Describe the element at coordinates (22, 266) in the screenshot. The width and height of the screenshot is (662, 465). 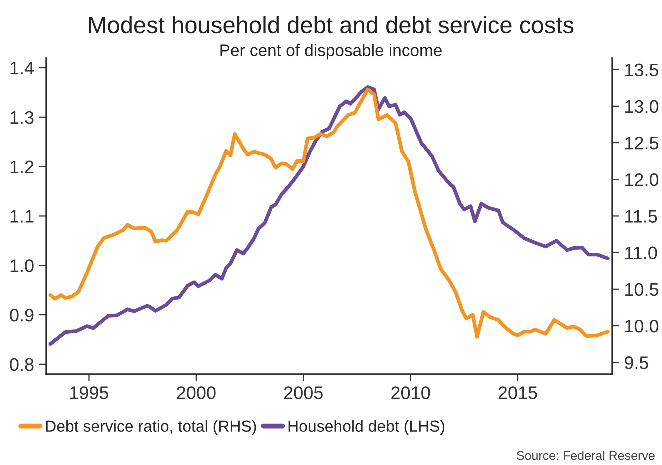
I see `y-tick-label: 1.0` at that location.